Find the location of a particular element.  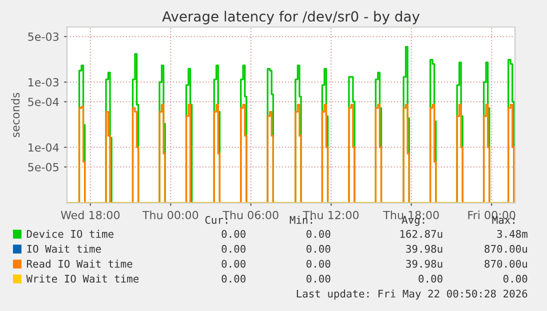

legend-label: Read IO Wait time is located at coordinates (79, 264).